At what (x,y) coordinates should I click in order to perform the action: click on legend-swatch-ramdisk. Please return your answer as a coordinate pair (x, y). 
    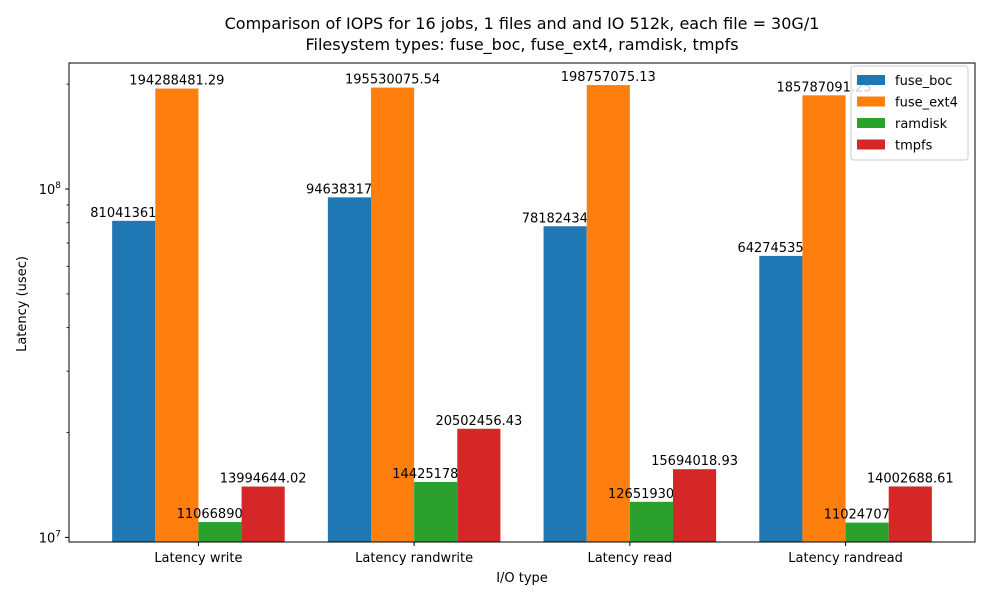
    Looking at the image, I should click on (871, 123).